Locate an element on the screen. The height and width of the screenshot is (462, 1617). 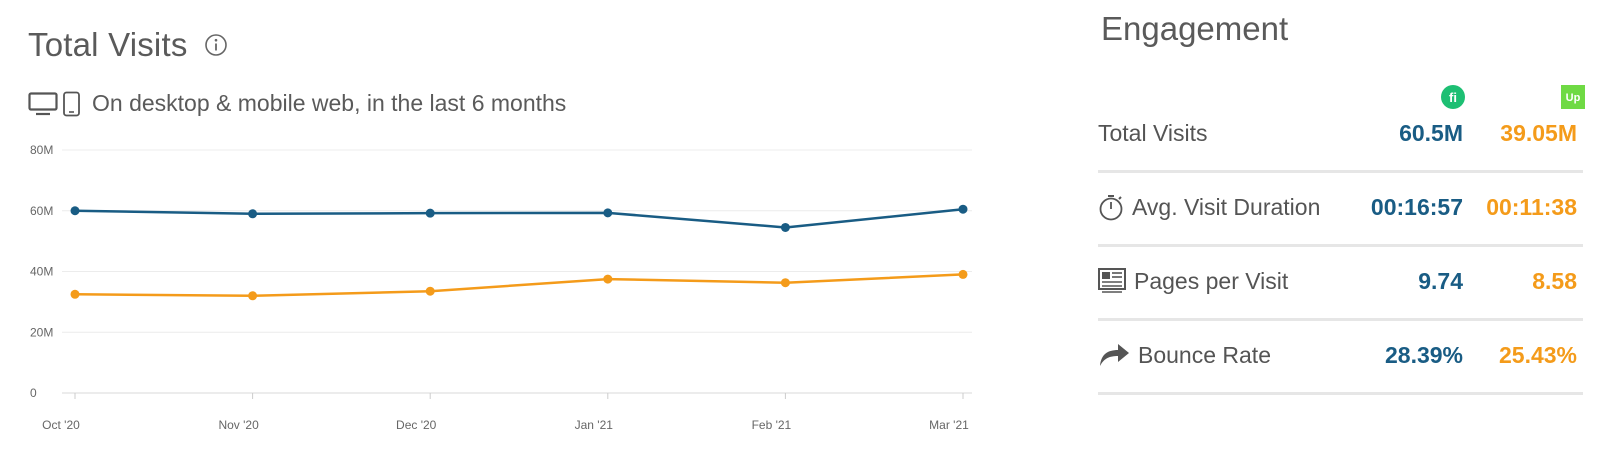
metric-row-pages-per-visit: Pages per Visit 9.74 8.58 is located at coordinates (1340, 282).